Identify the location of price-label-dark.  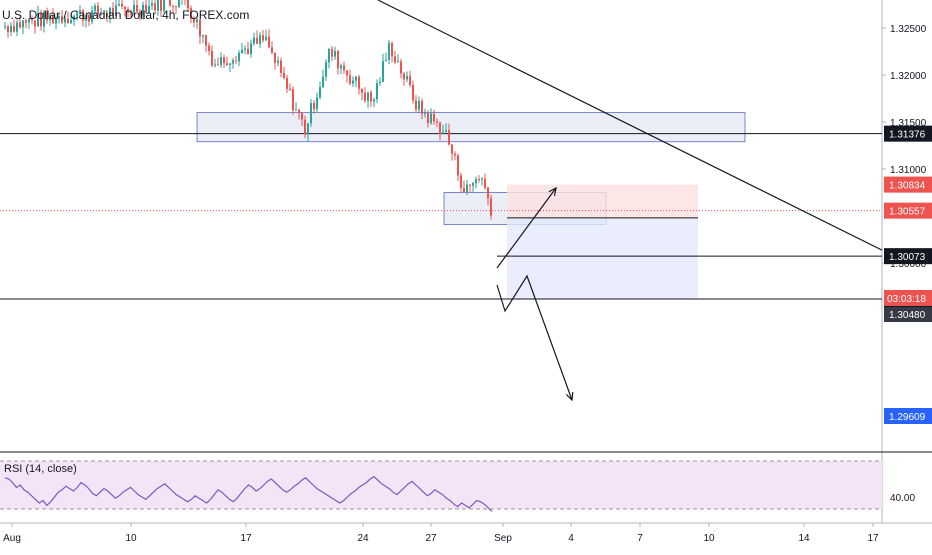
(908, 133).